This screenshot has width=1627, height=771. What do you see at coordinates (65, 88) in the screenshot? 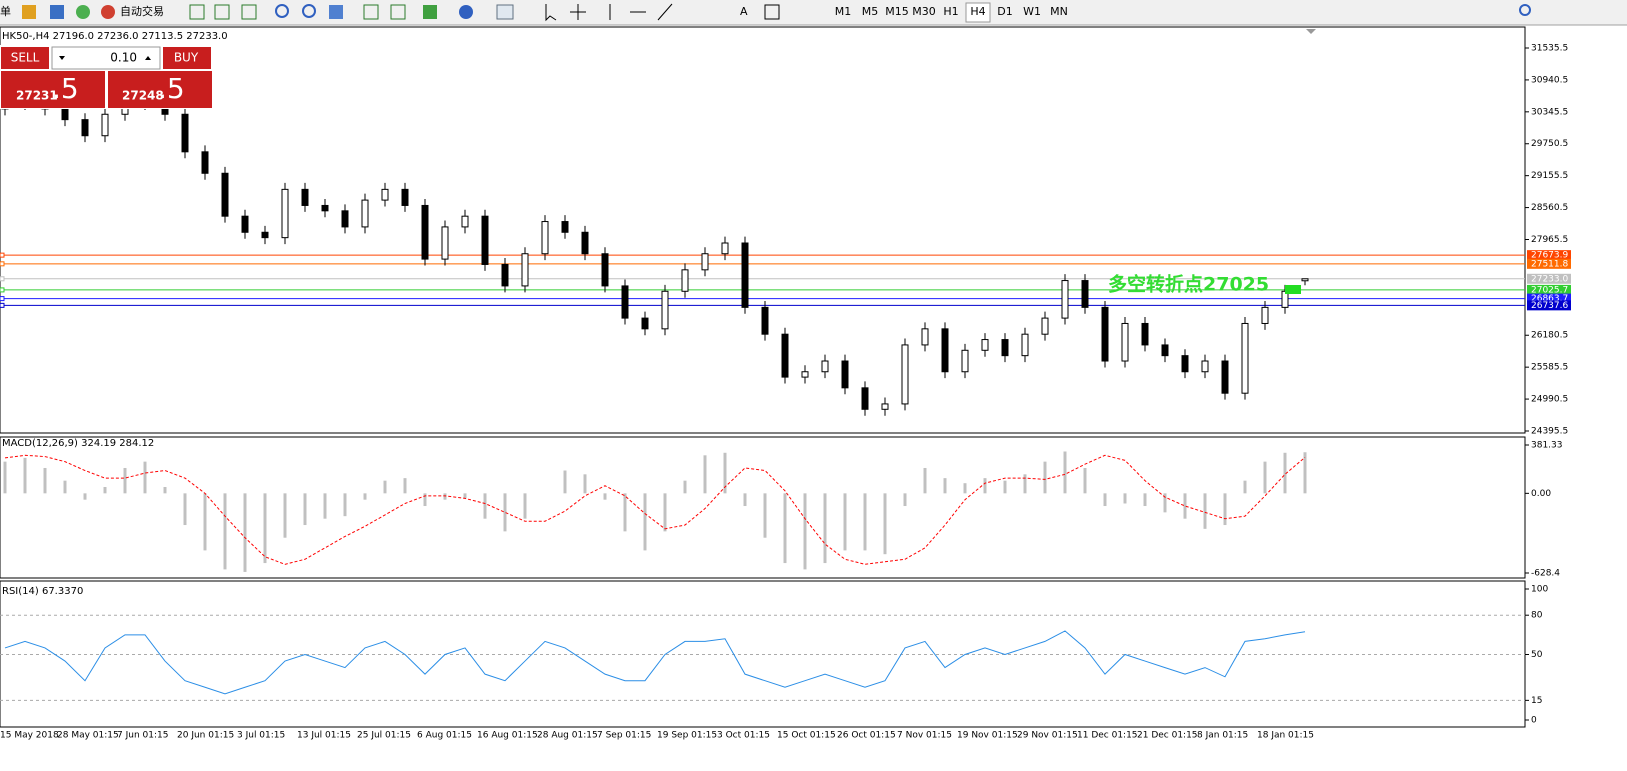
I see `sell-pips: .5` at bounding box center [65, 88].